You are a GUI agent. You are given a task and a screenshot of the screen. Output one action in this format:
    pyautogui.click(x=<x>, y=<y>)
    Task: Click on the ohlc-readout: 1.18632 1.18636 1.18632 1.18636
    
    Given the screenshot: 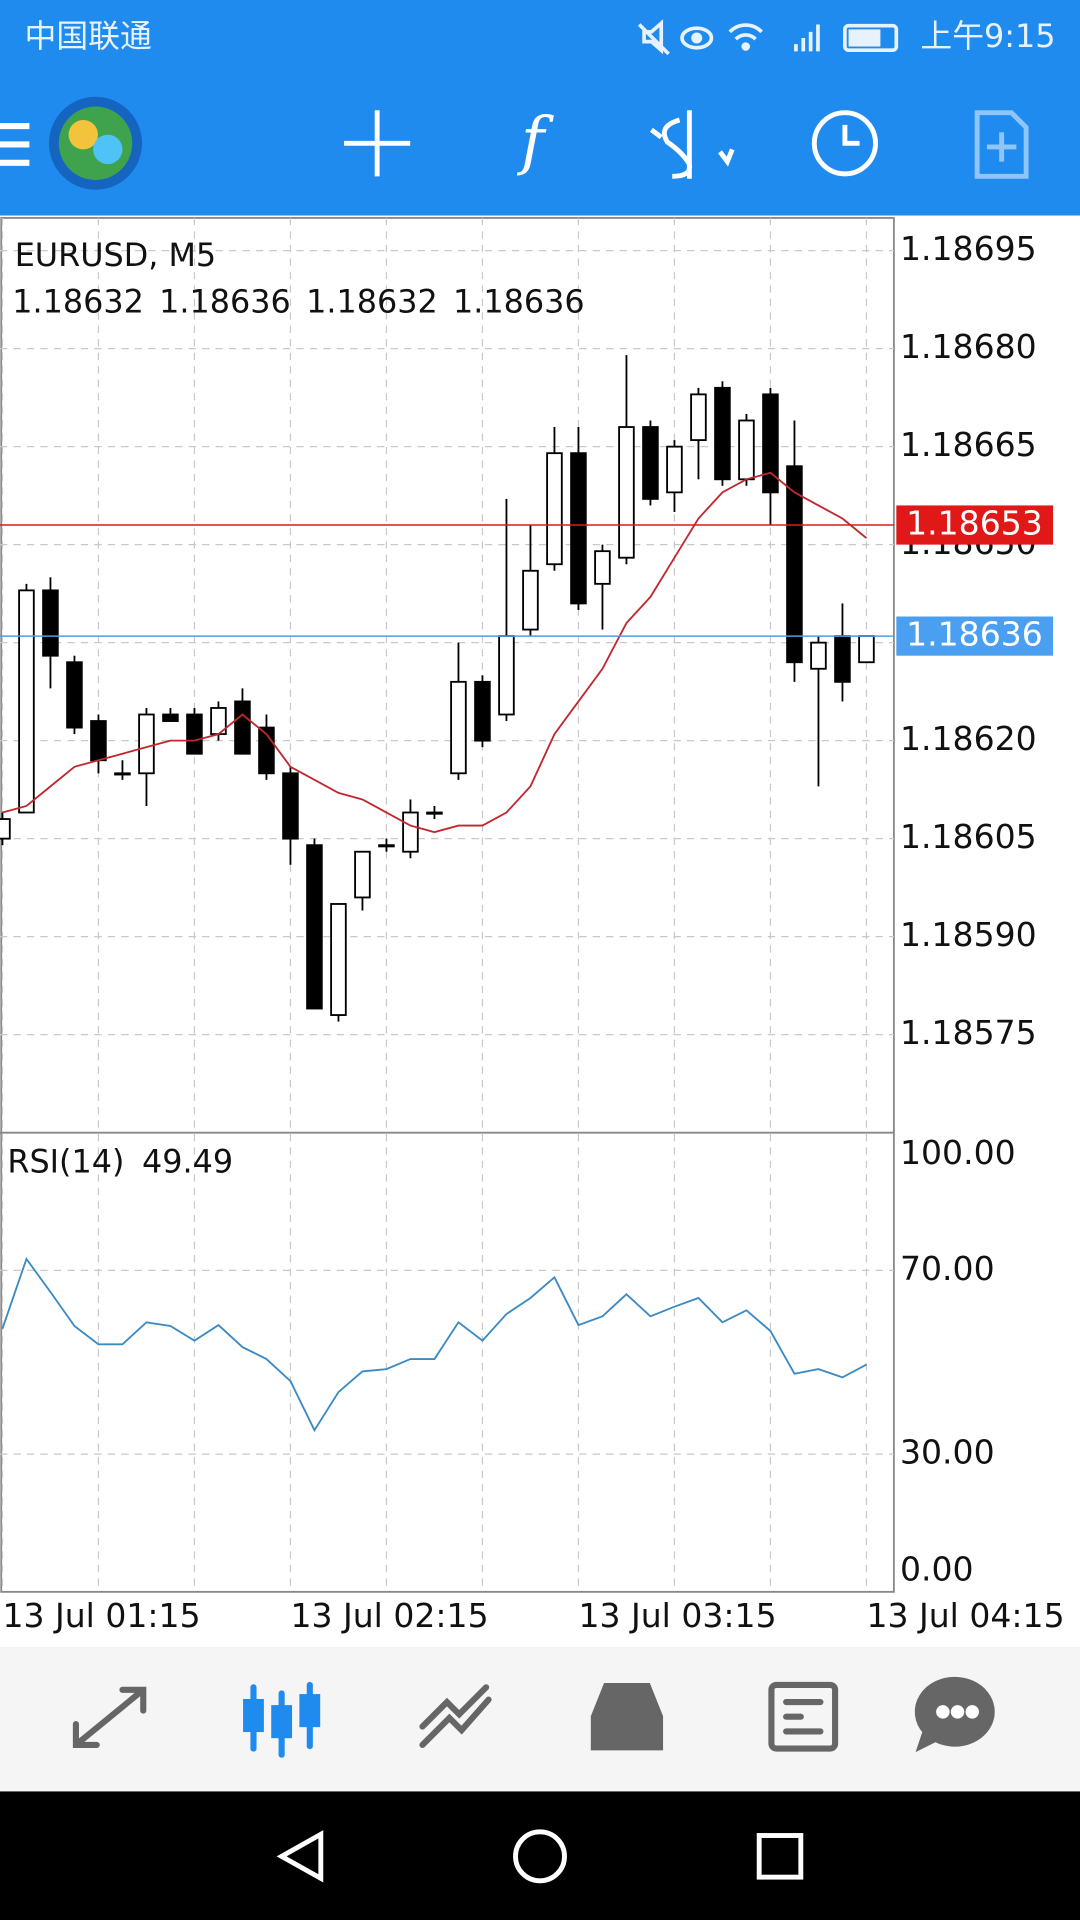 What is the action you would take?
    pyautogui.click(x=298, y=302)
    